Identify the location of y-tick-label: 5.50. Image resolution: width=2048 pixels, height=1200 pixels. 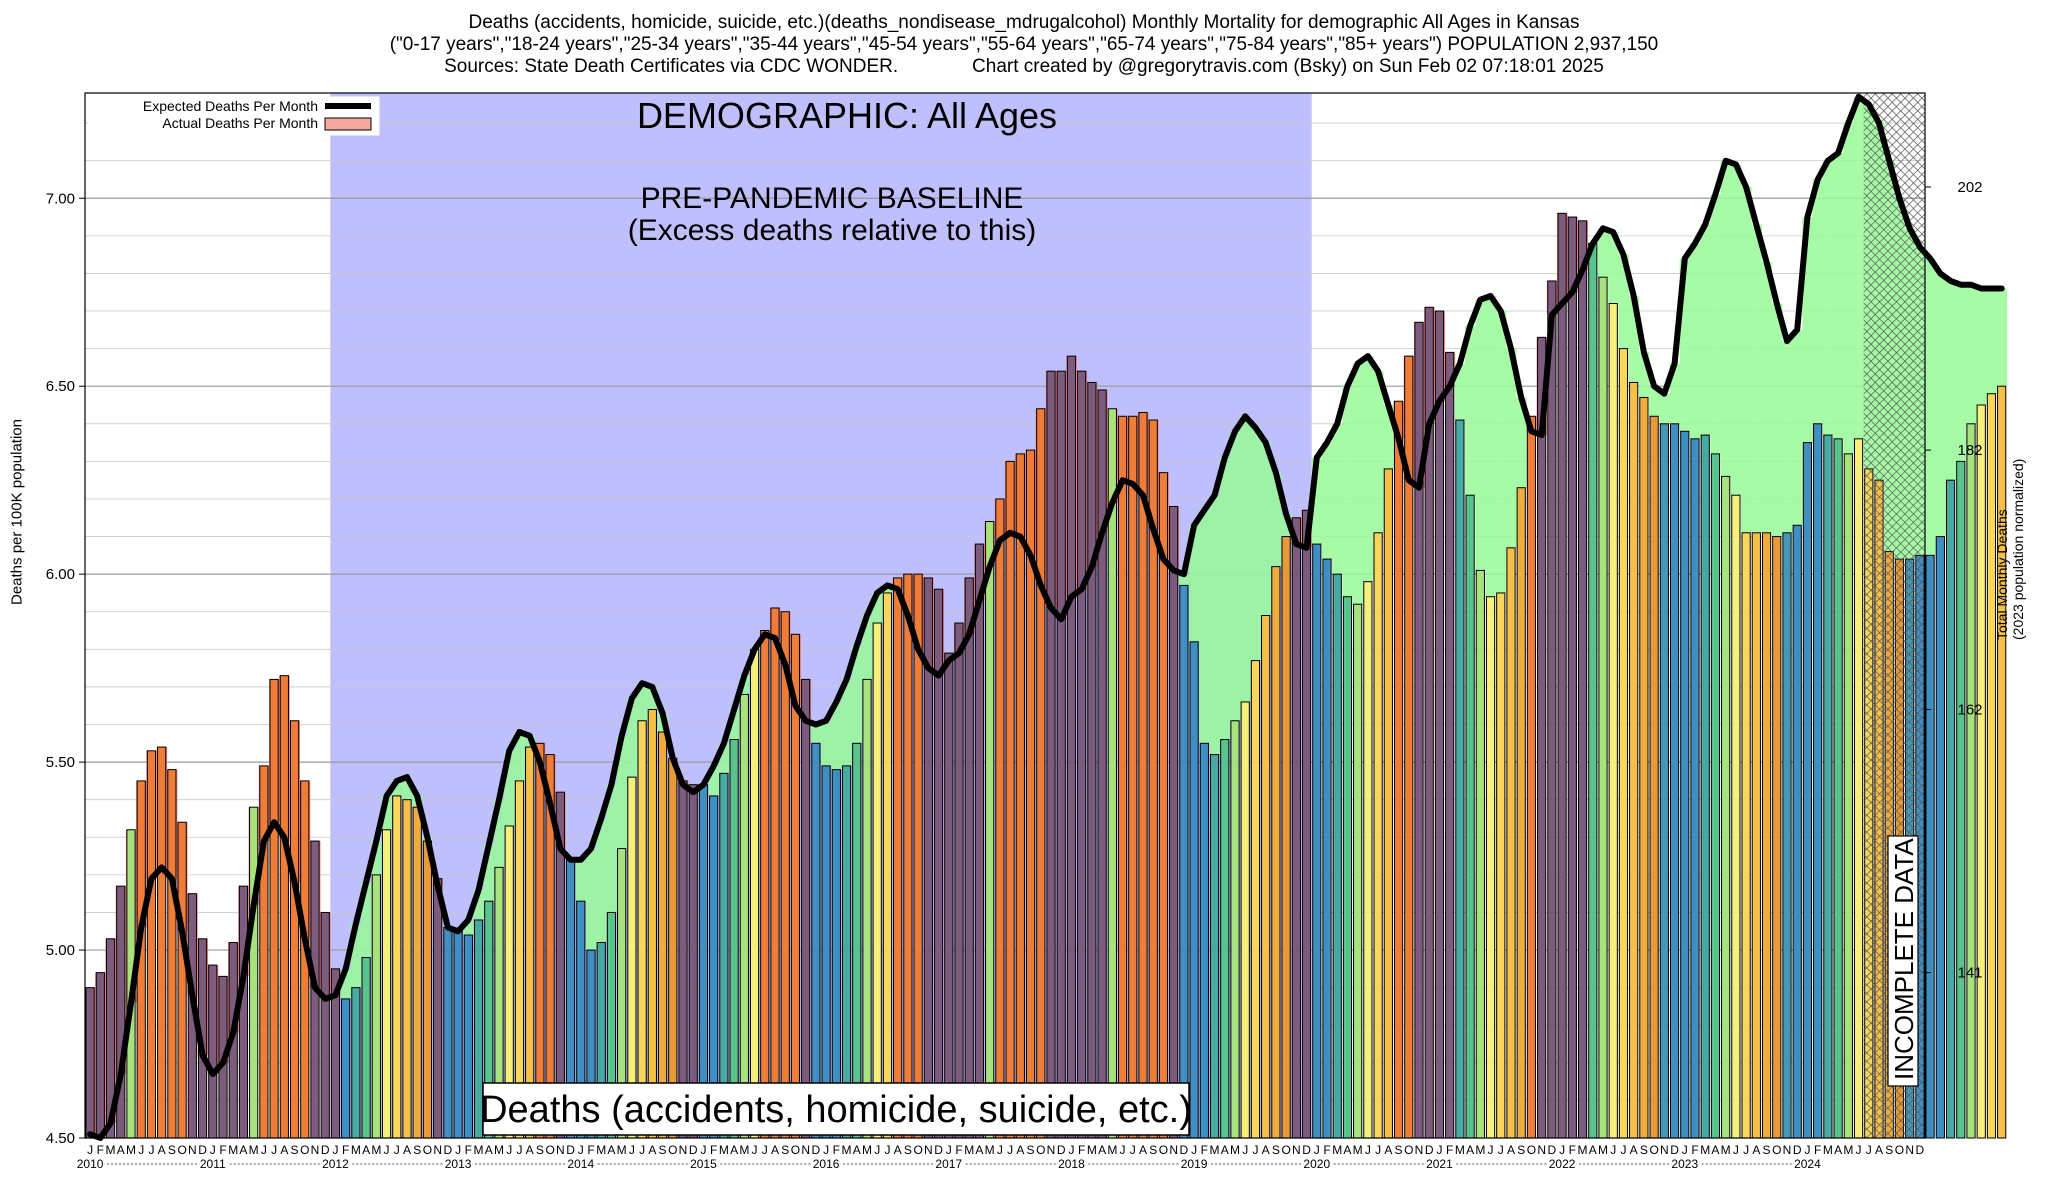
(60, 762).